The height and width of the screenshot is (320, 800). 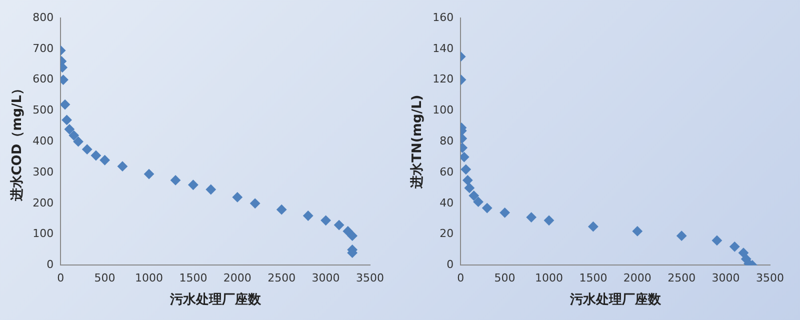 I want to click on y-tick-label: 400, so click(x=43, y=141).